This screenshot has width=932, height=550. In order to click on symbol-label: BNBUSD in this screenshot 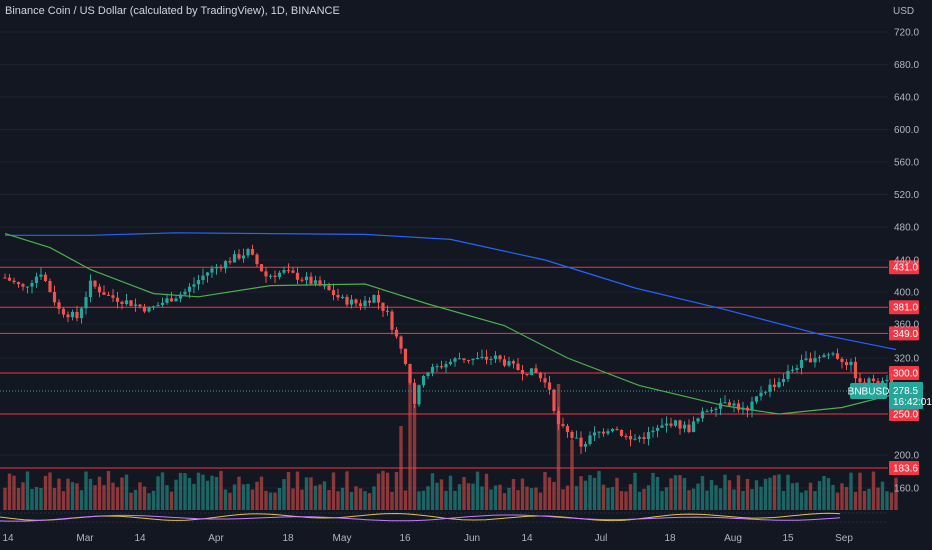, I will do `click(869, 392)`.